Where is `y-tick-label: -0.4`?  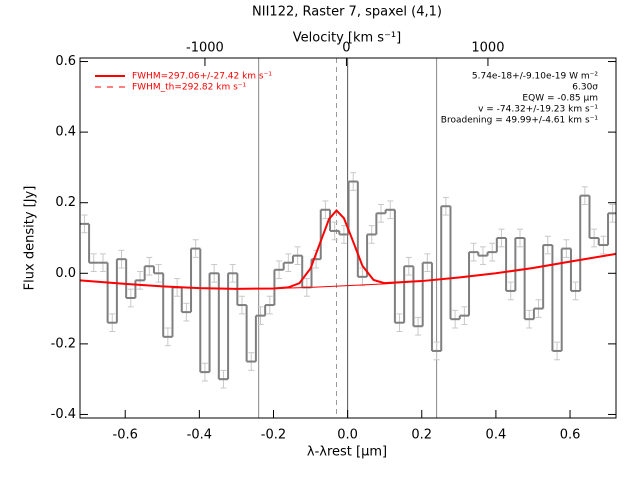
y-tick-label: -0.4 is located at coordinates (63, 414).